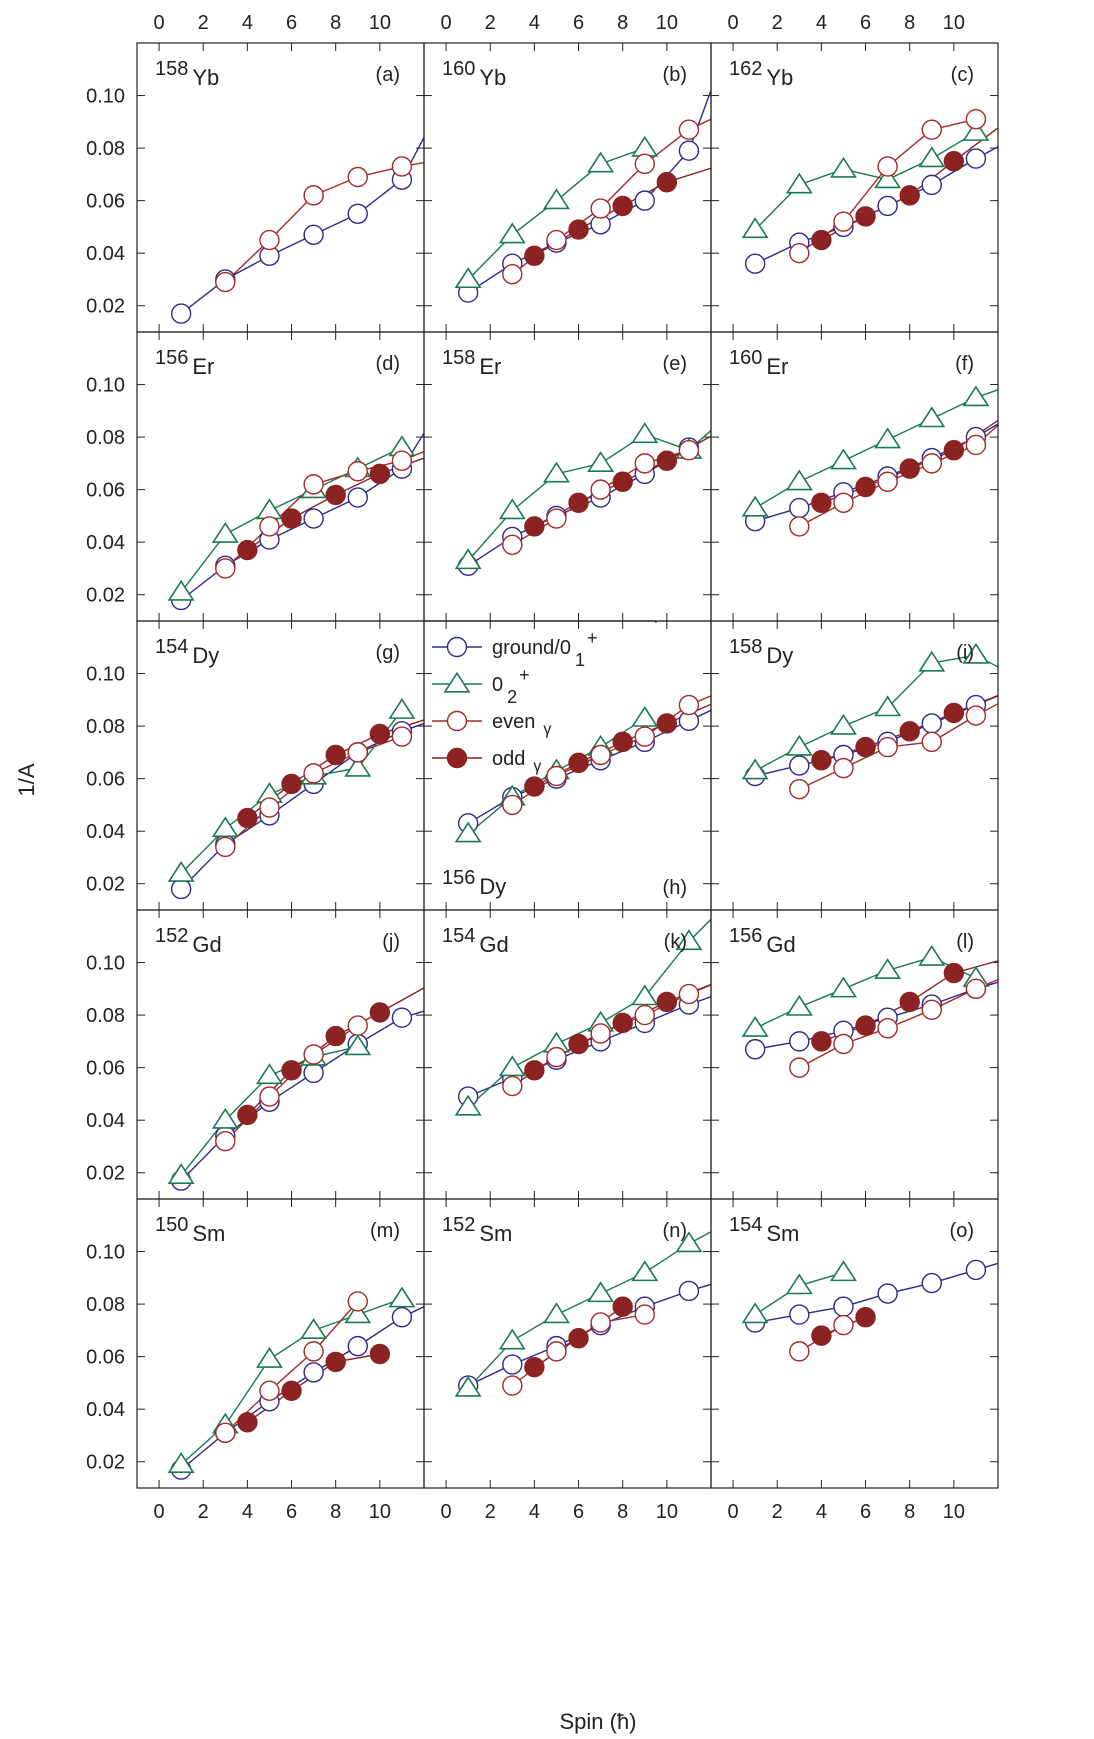 The width and height of the screenshot is (1094, 1739). Describe the element at coordinates (171, 936) in the screenshot. I see `mass-number: 152` at that location.